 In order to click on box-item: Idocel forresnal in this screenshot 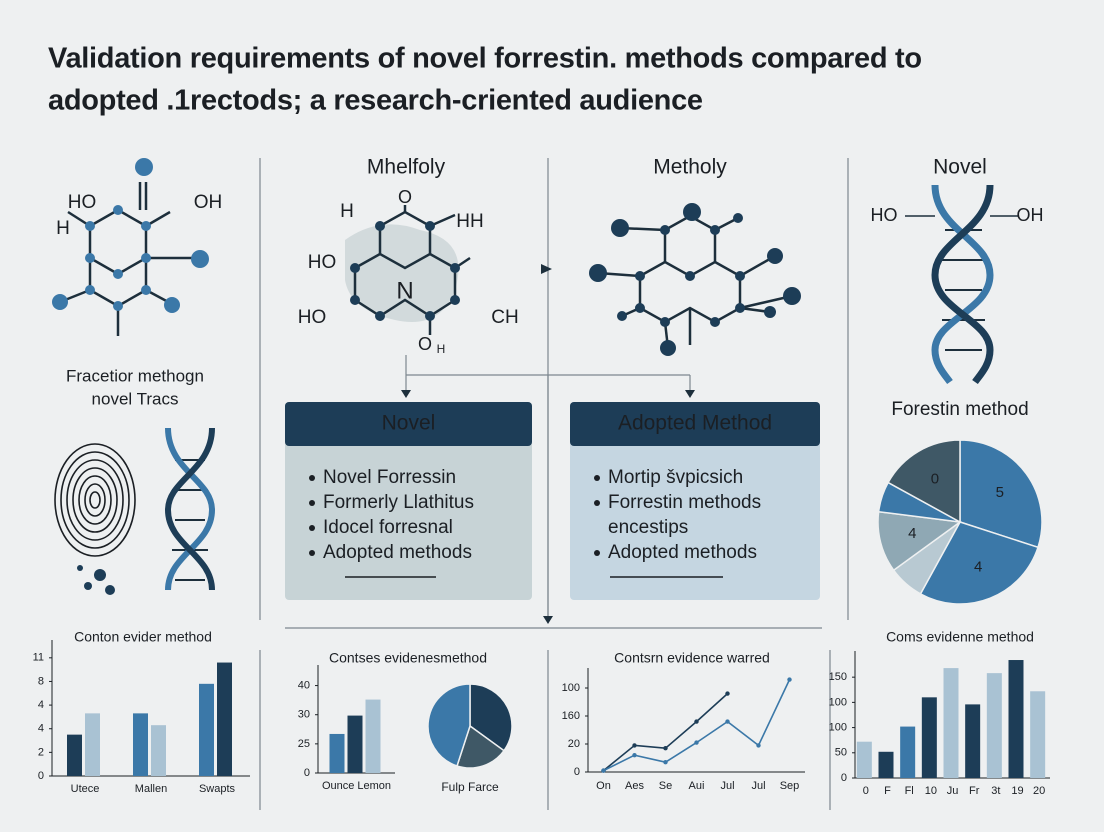, I will do `click(388, 527)`.